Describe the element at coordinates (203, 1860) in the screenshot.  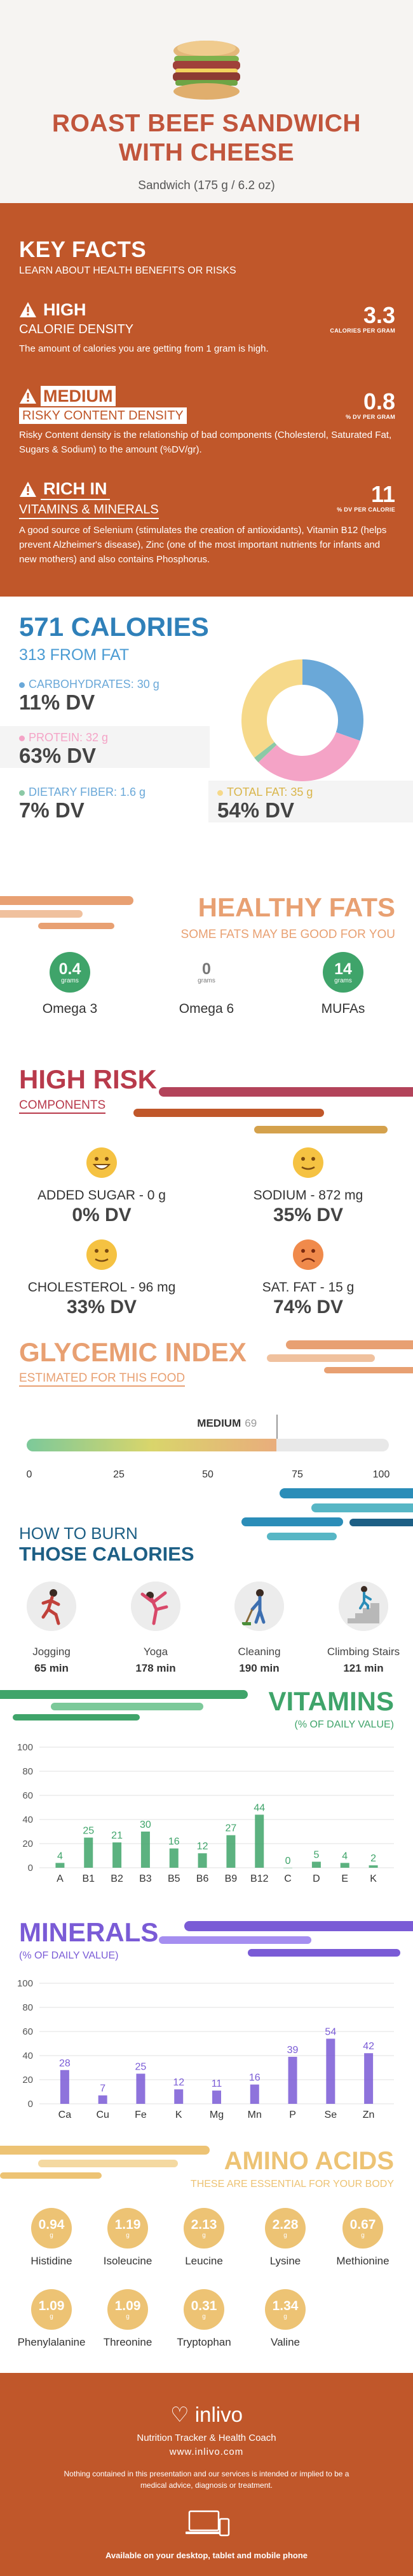
I see `vitamins-bar-b6` at that location.